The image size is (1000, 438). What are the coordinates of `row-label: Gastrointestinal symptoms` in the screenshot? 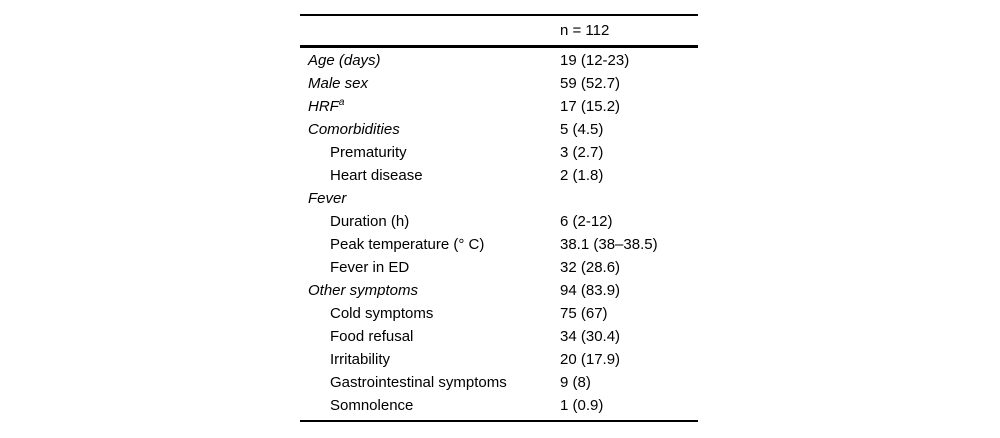 It's located at (418, 382).